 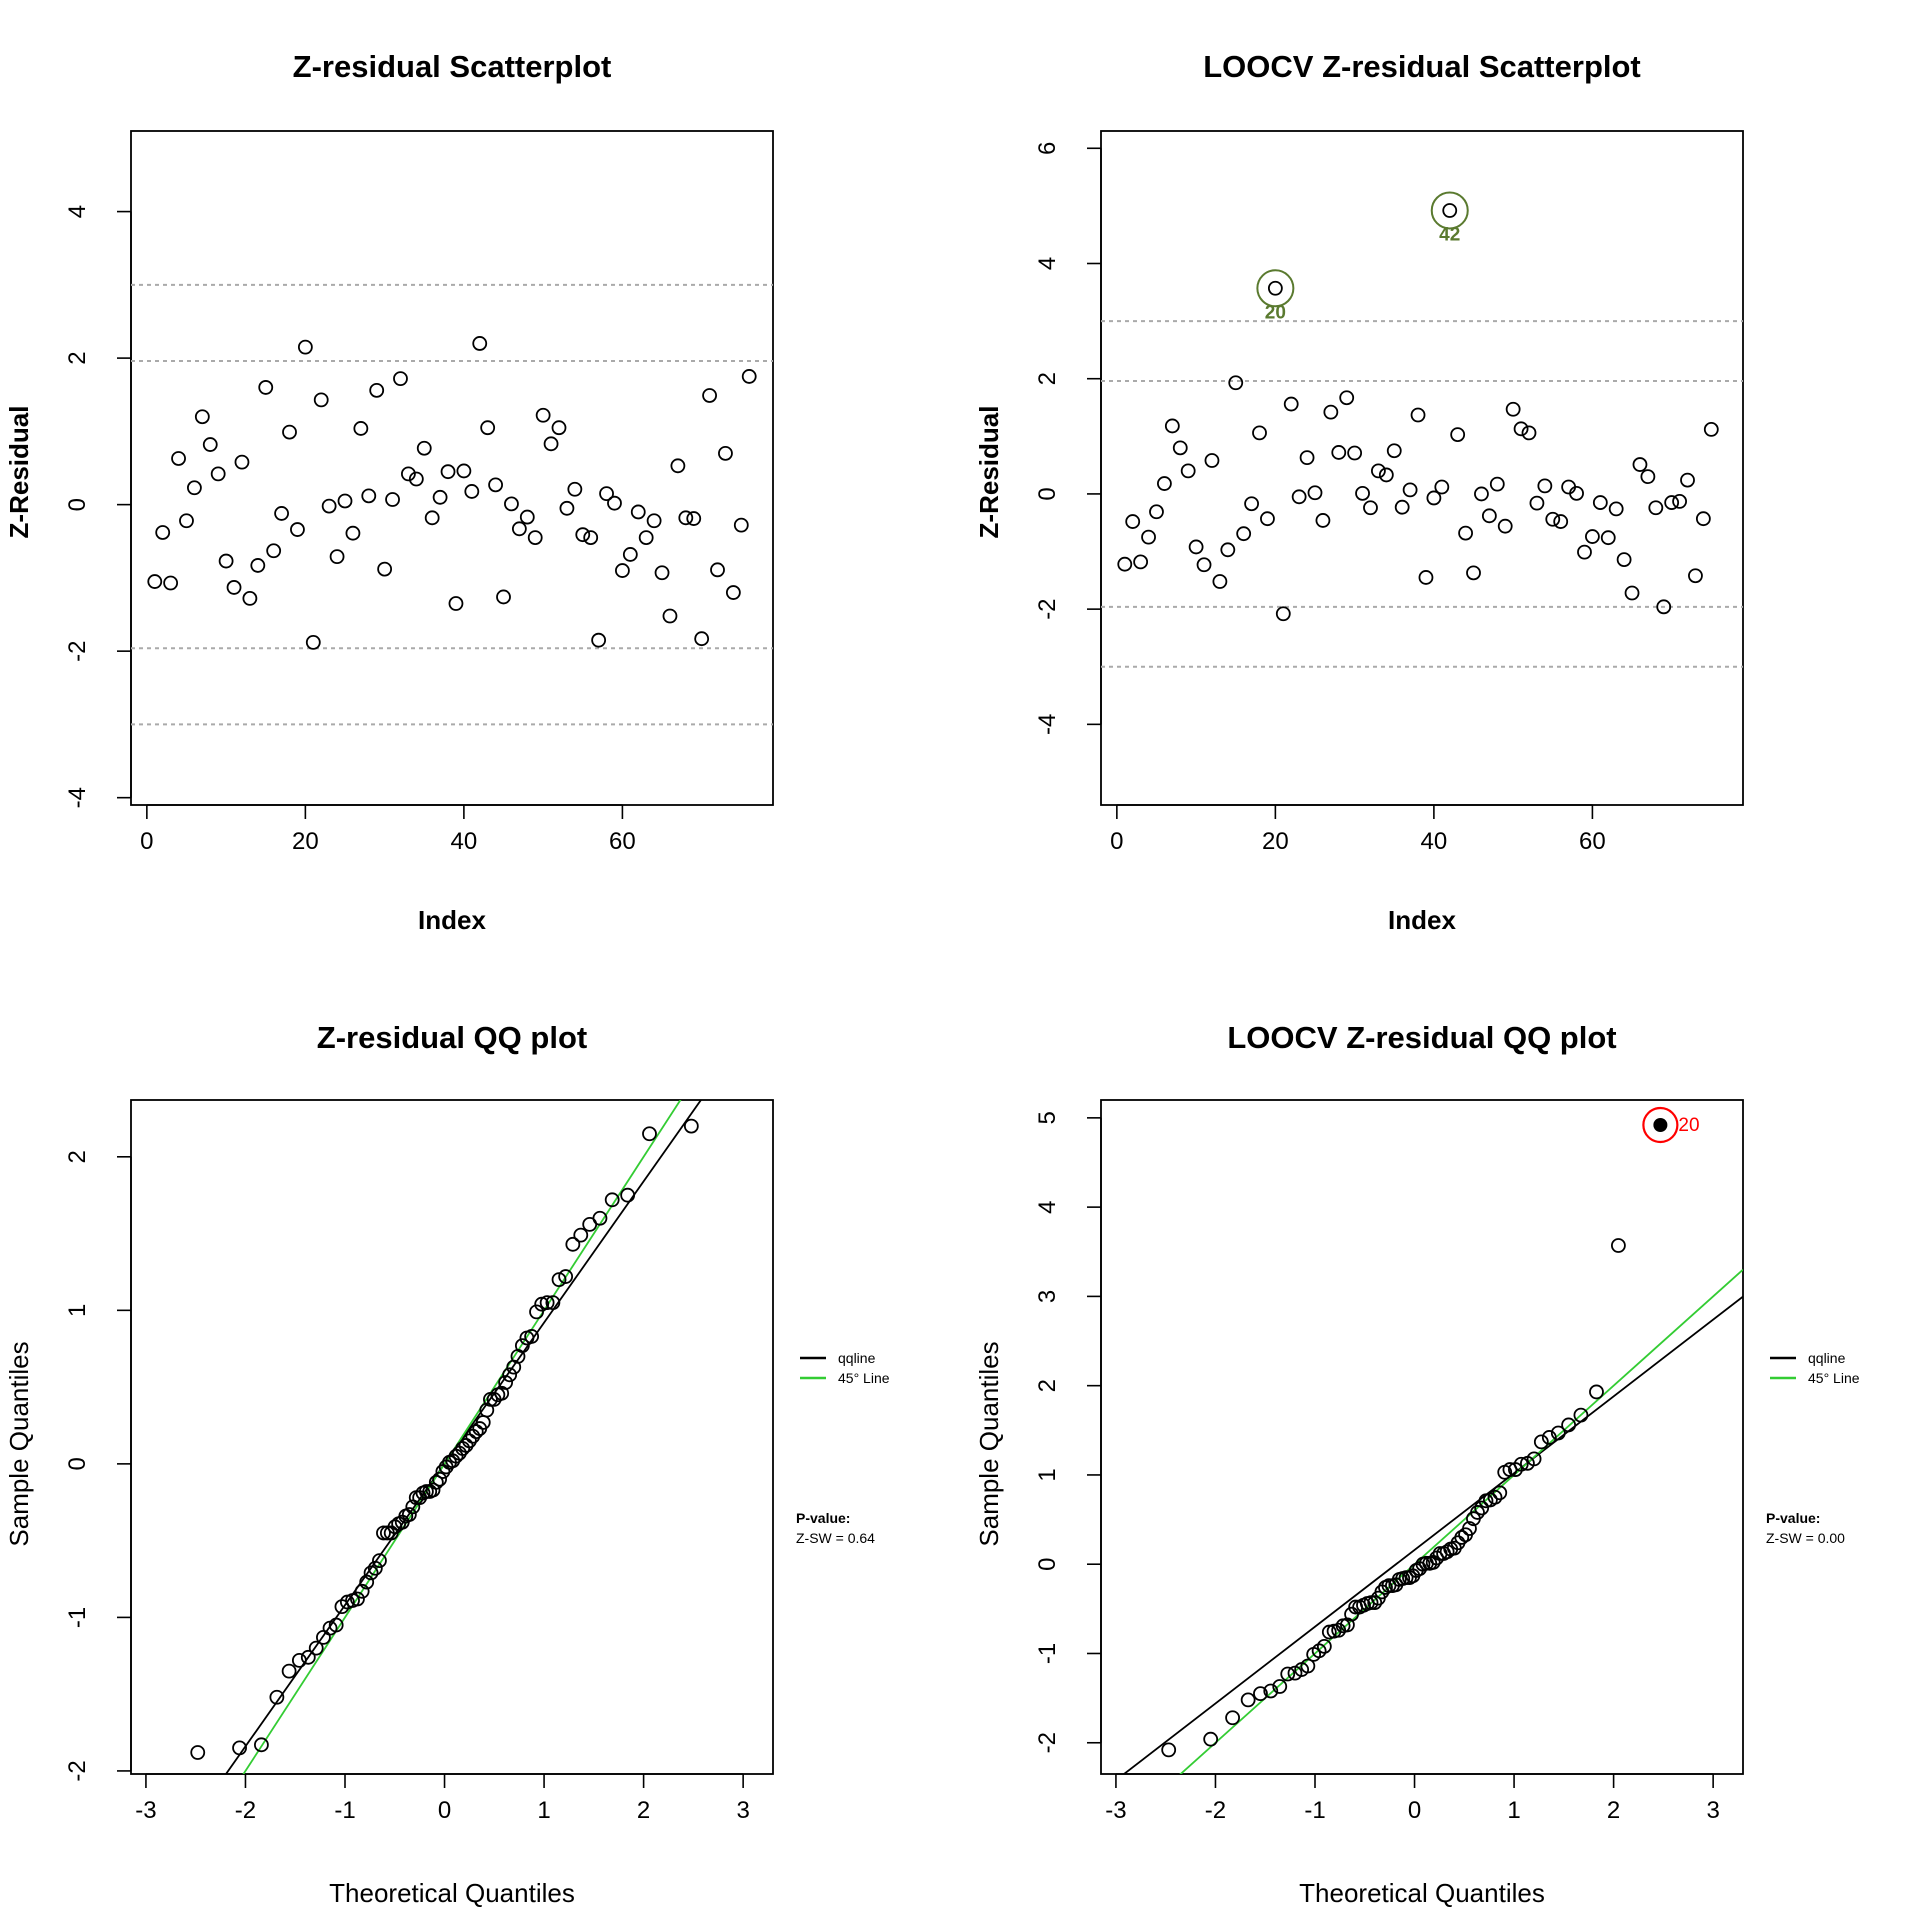 What do you see at coordinates (1275, 312) in the screenshot?
I see `highlight-label: 20` at bounding box center [1275, 312].